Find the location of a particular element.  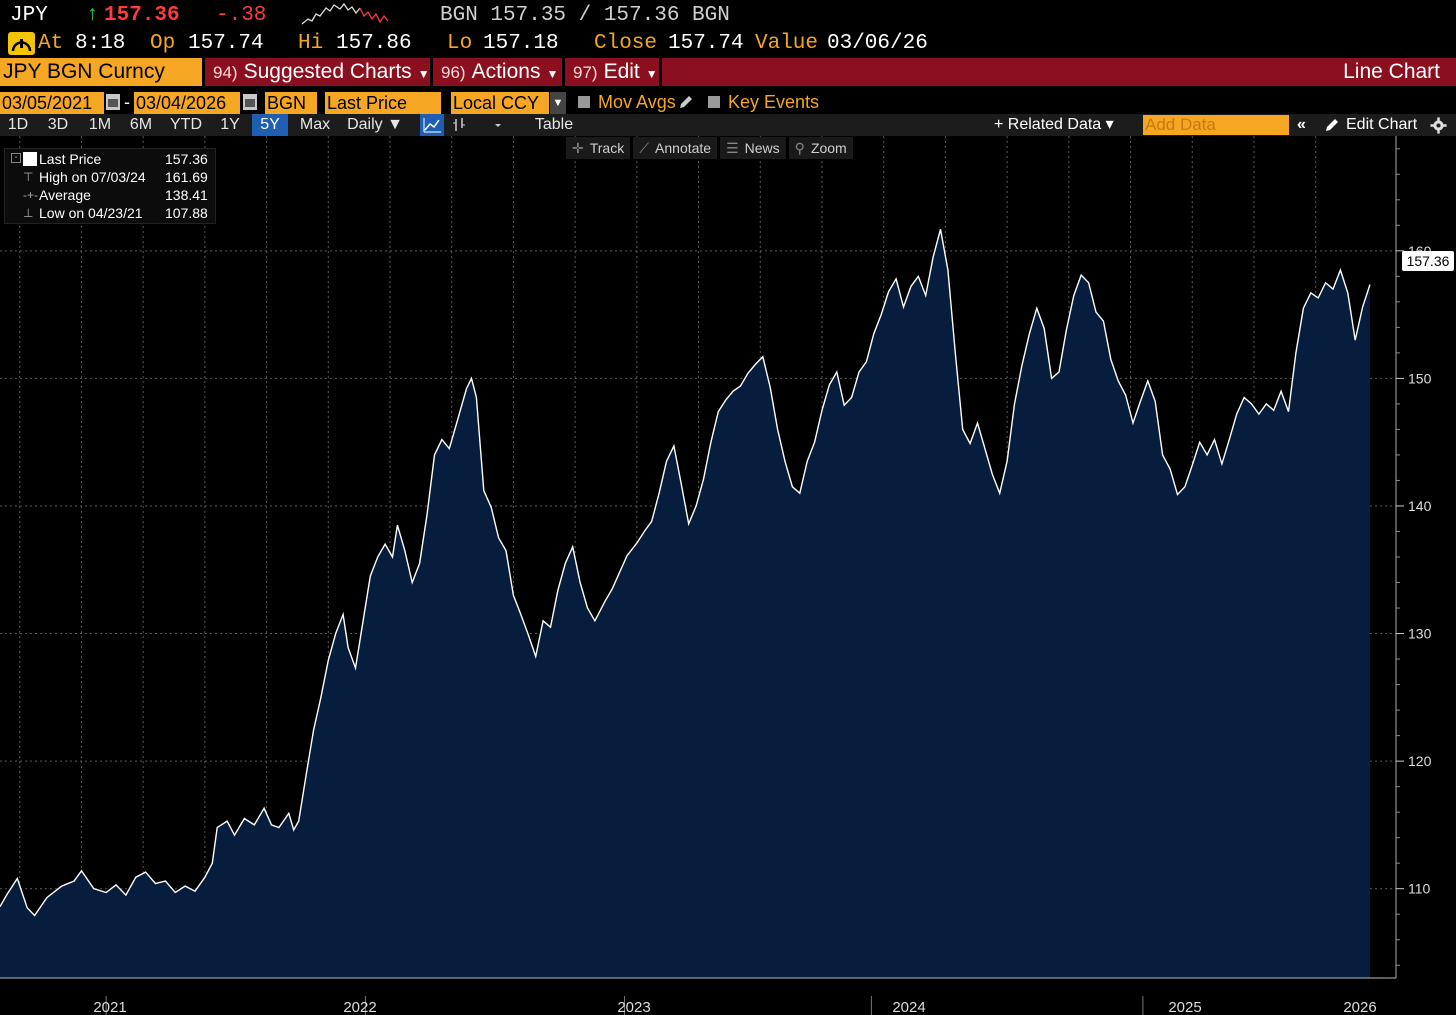

at-label: At is located at coordinates (51, 43).